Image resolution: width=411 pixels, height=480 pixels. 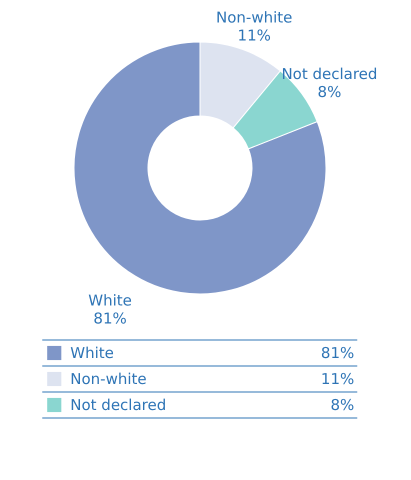 What do you see at coordinates (110, 318) in the screenshot?
I see `data-label: 81%` at bounding box center [110, 318].